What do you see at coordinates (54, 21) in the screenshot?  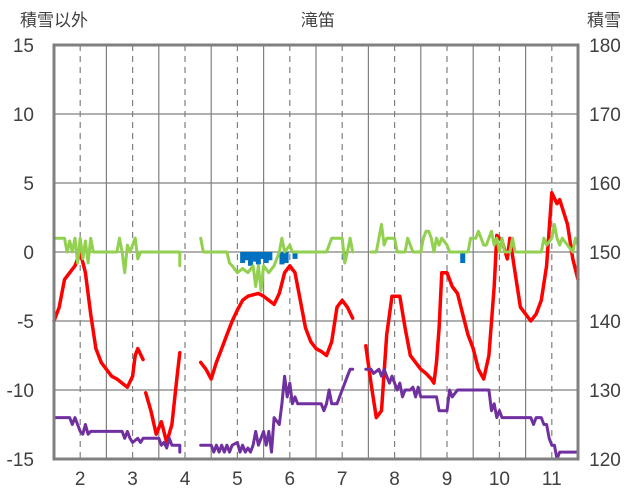 I see `left-axis-title: 積雪以外` at bounding box center [54, 21].